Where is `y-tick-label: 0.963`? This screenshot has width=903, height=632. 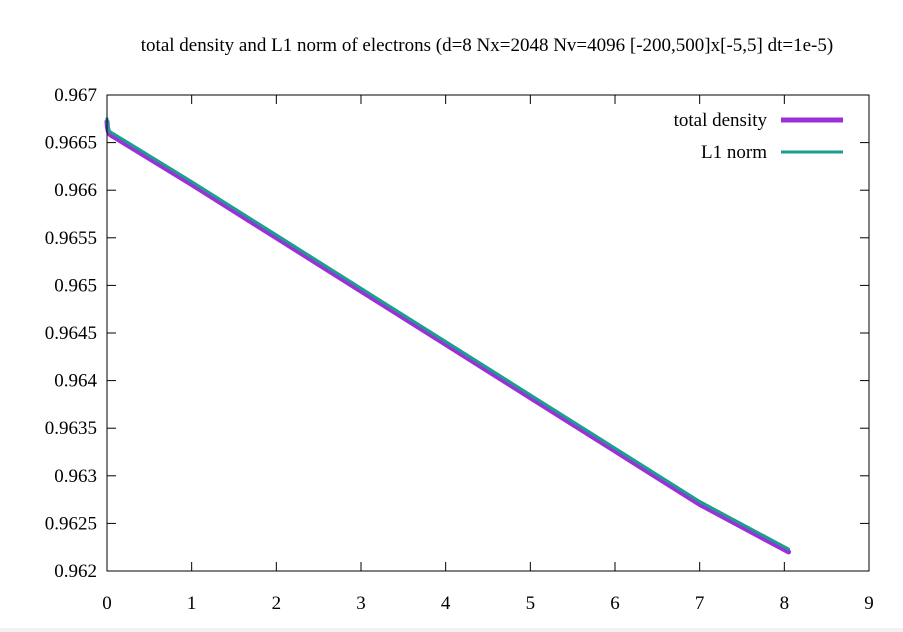 y-tick-label: 0.963 is located at coordinates (75, 476).